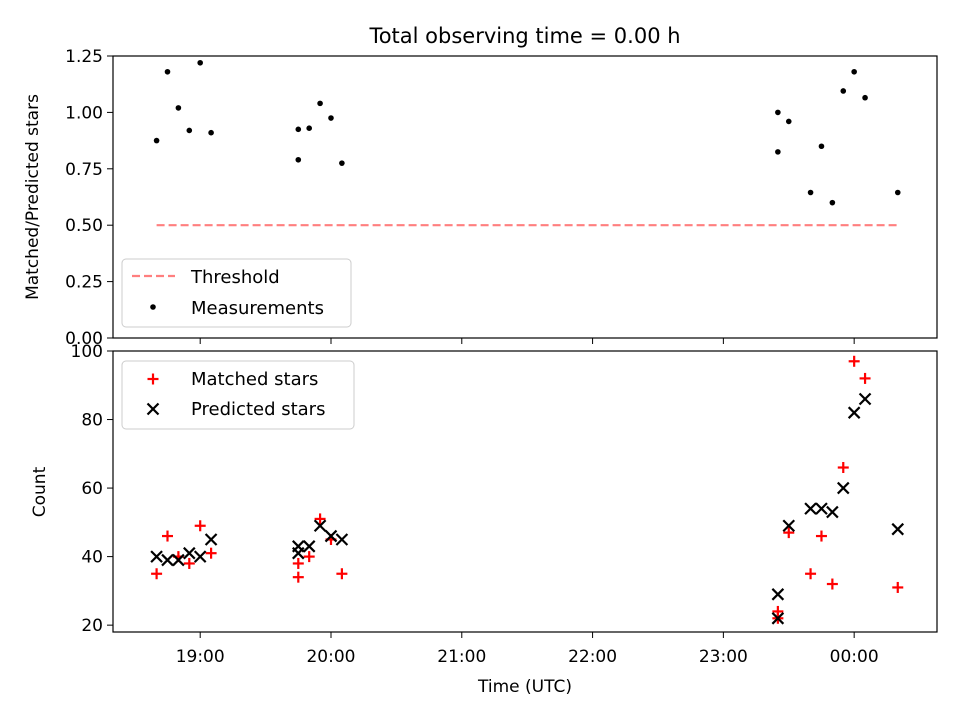  Describe the element at coordinates (235, 277) in the screenshot. I see `threshold-legend-label: Threshold` at that location.